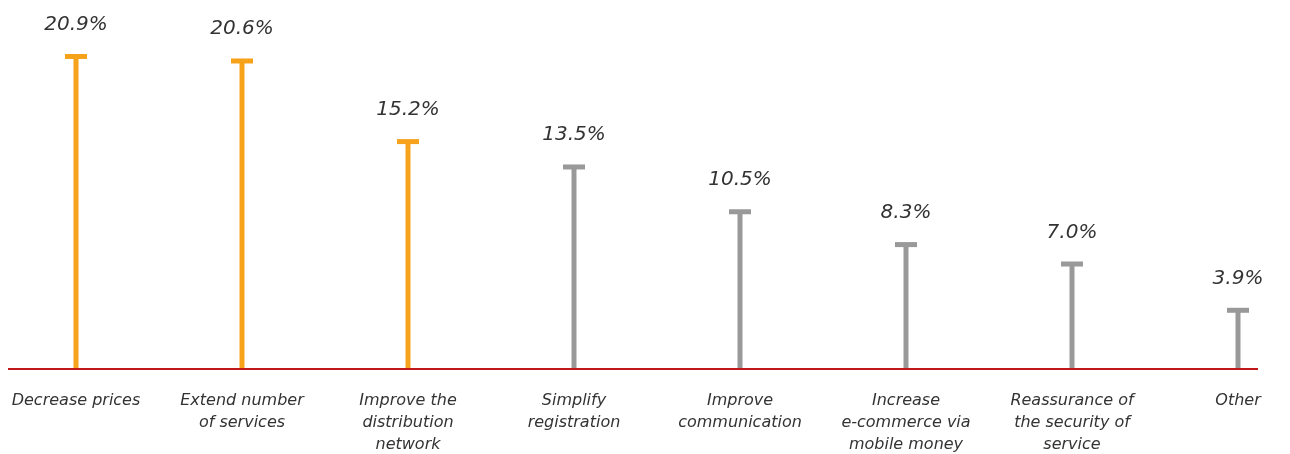 This screenshot has height=454, width=1290. What do you see at coordinates (906, 211) in the screenshot?
I see `data-label: 8.3%` at bounding box center [906, 211].